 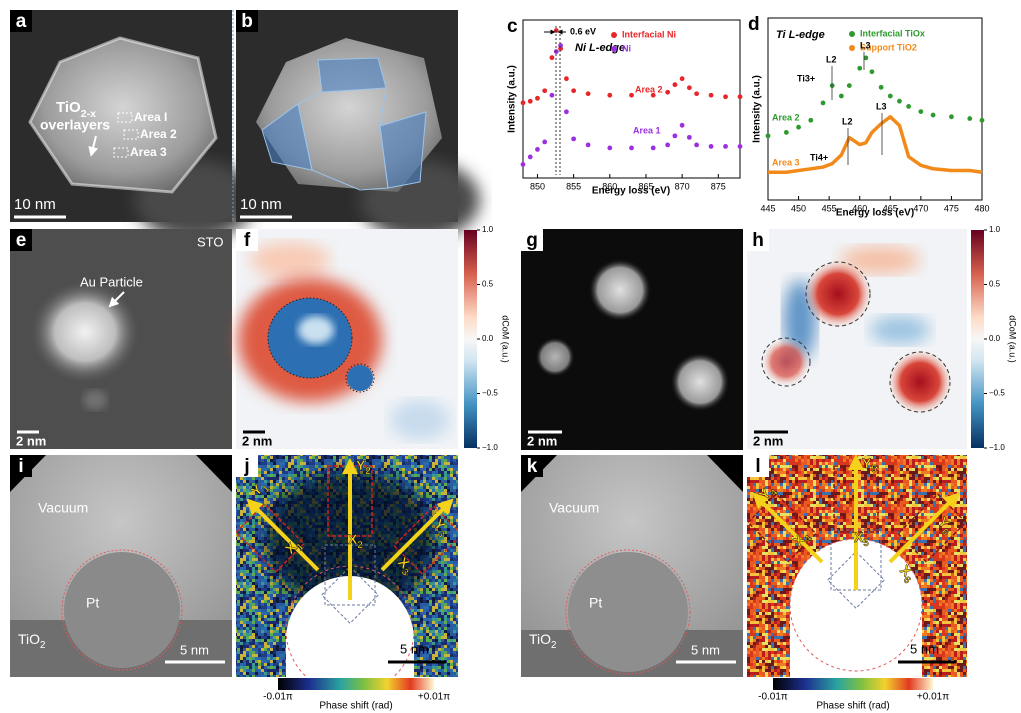 What do you see at coordinates (920, 208) in the screenshot?
I see `x-tick-label: 470` at bounding box center [920, 208].